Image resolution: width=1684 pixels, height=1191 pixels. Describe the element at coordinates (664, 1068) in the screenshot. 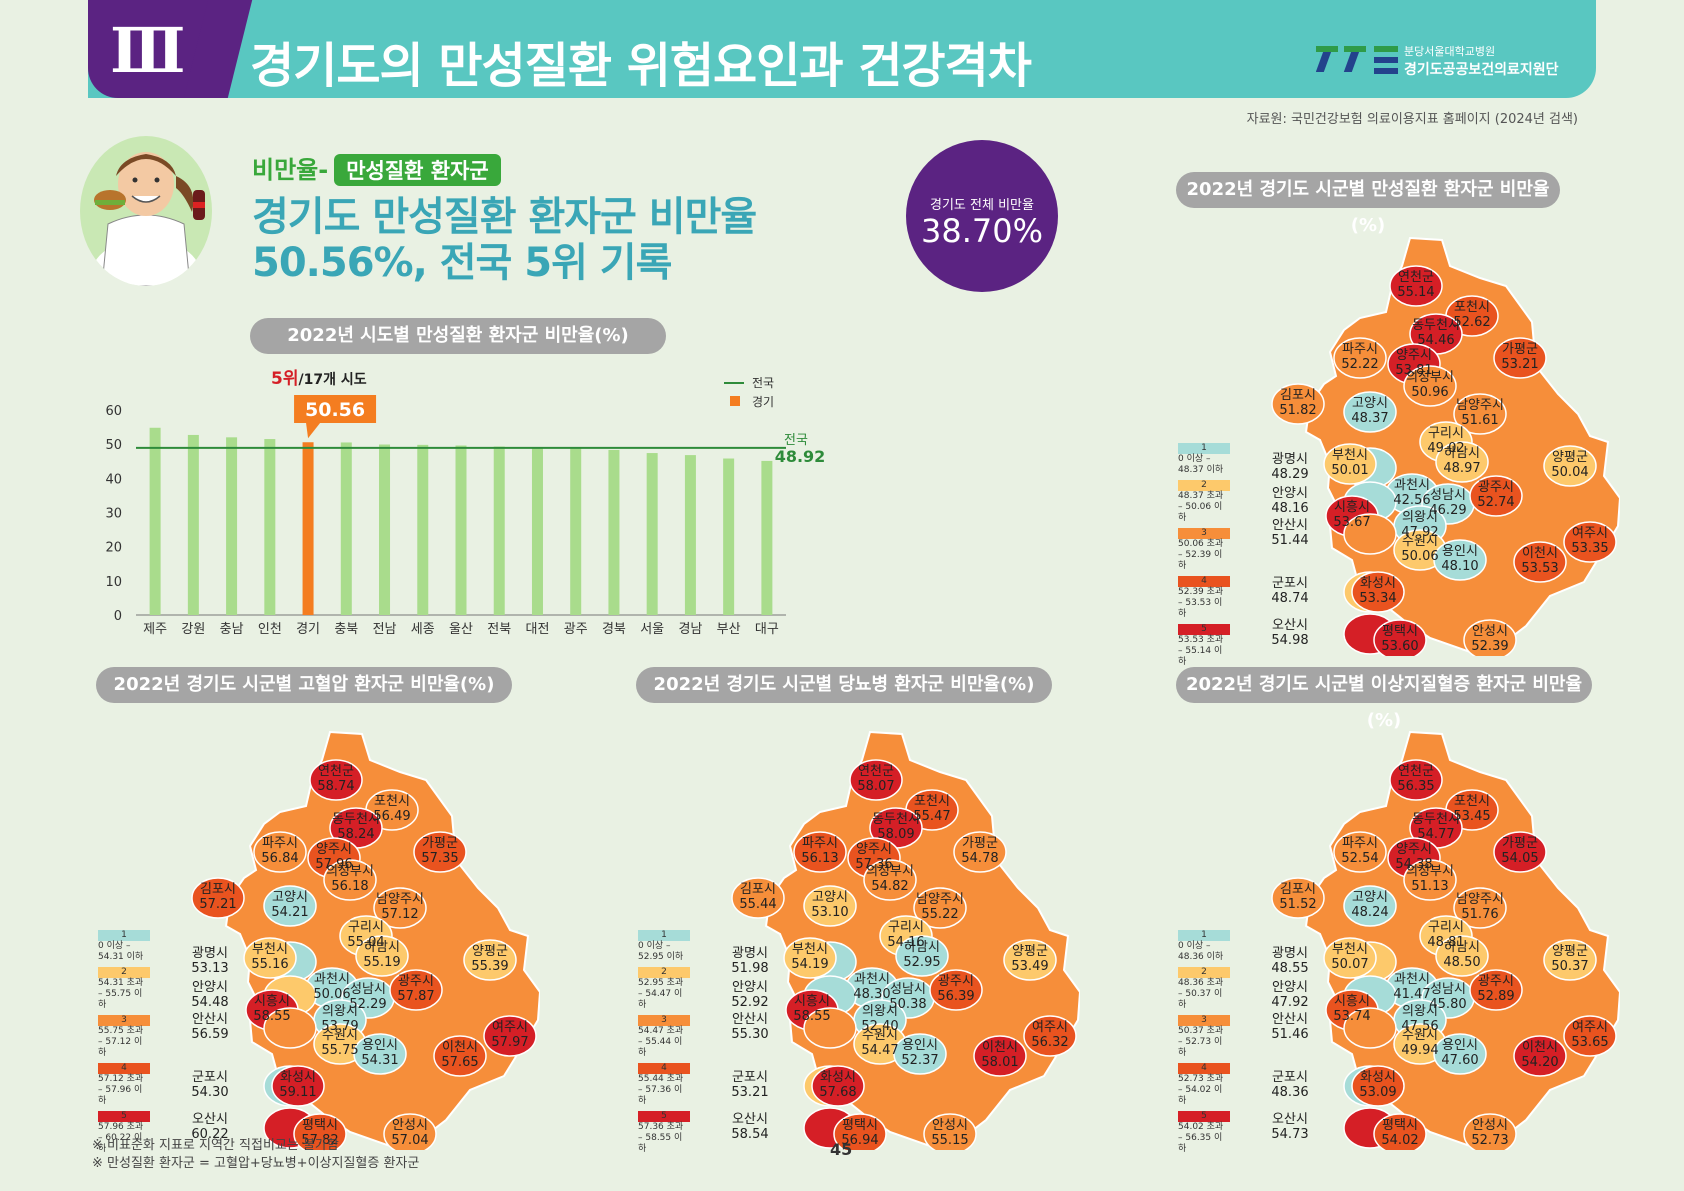

I see `legend-swatch: 4` at that location.